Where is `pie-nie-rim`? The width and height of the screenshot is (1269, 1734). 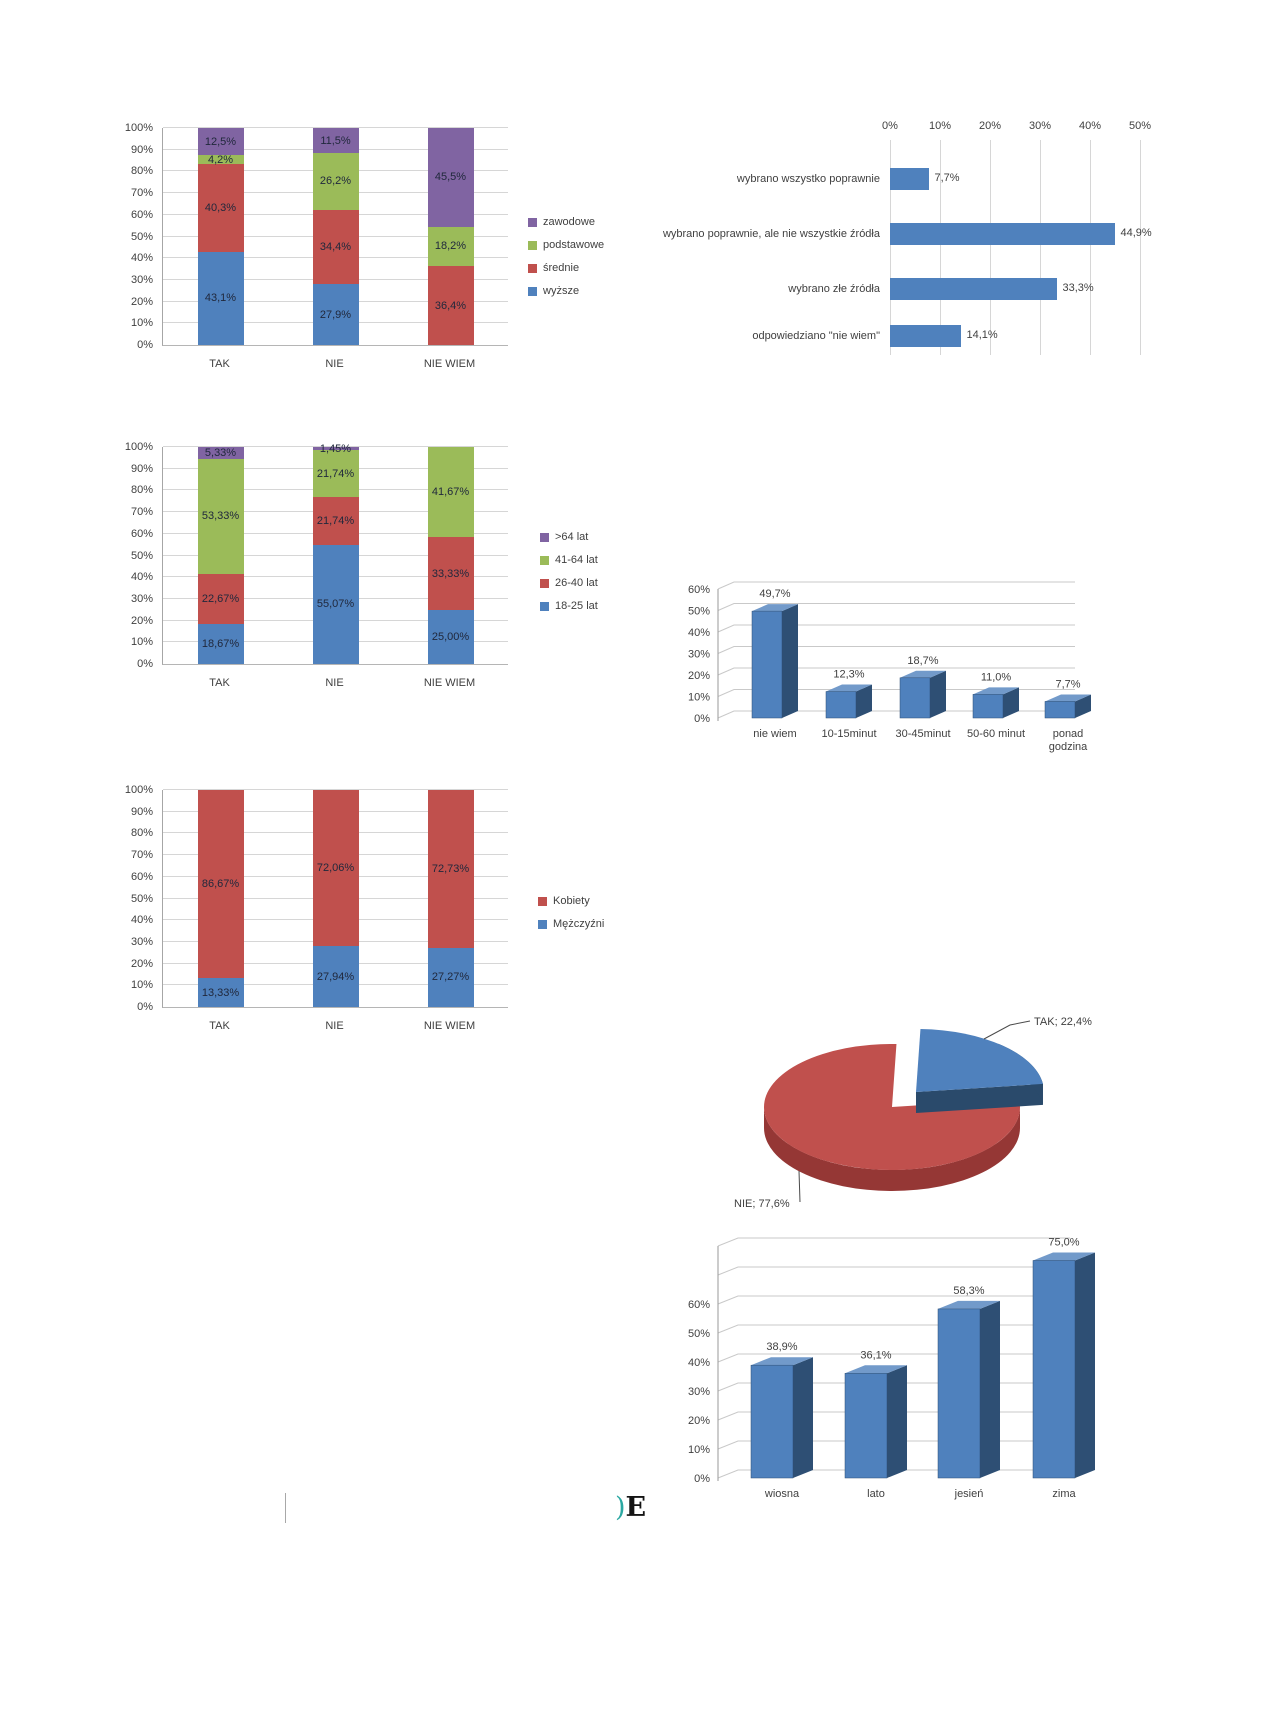 pie-nie-rim is located at coordinates (892, 1149).